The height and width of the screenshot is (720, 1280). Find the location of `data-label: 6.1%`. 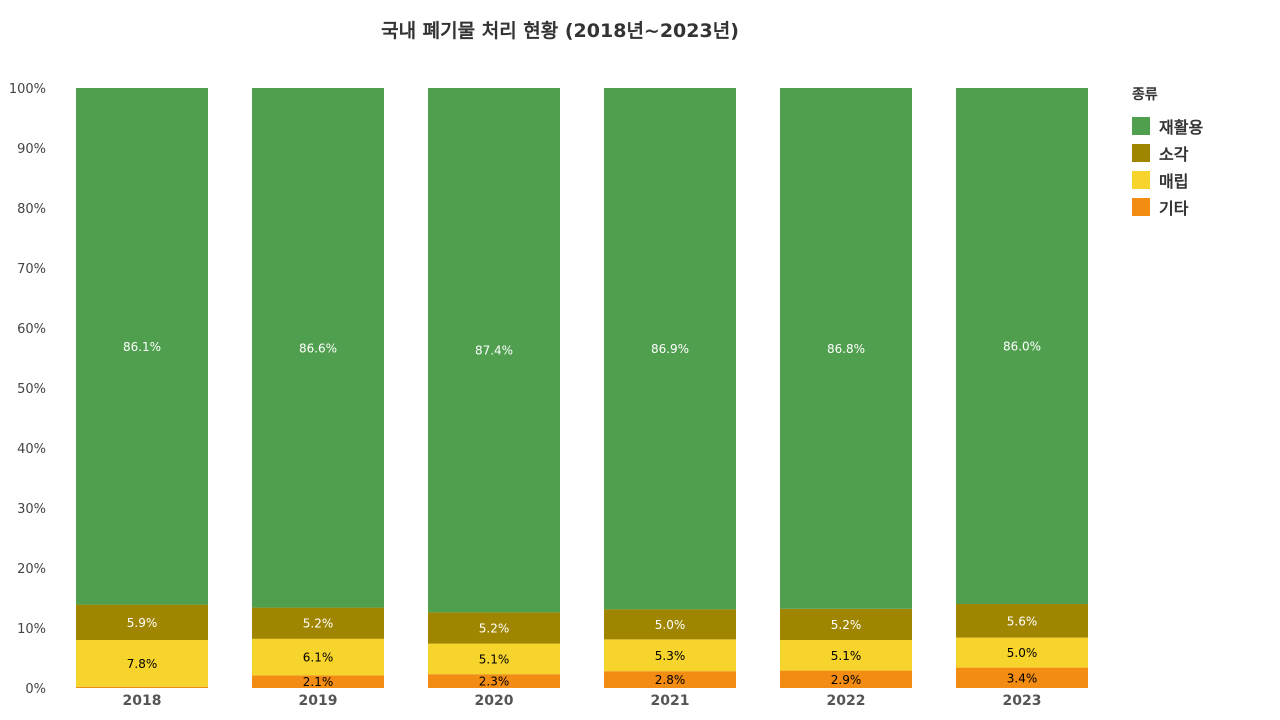

data-label: 6.1% is located at coordinates (318, 658).